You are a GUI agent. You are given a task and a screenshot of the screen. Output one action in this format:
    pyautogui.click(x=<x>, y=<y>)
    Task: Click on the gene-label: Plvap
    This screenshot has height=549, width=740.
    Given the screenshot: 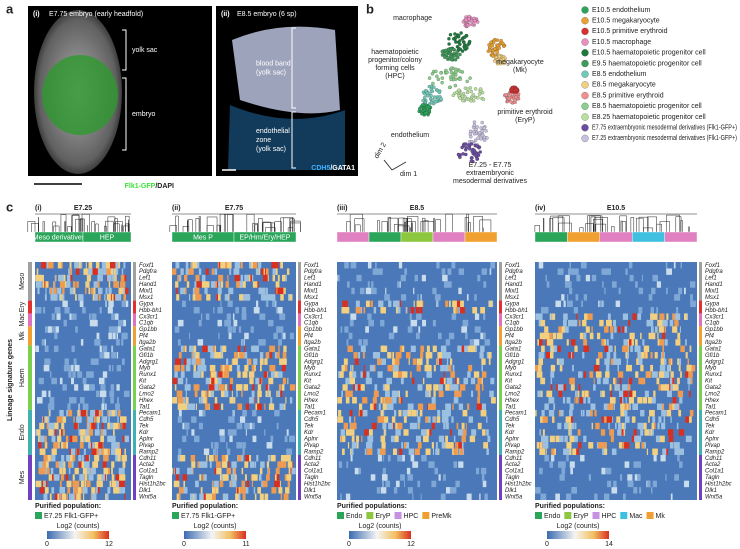 What is the action you would take?
    pyautogui.click(x=312, y=446)
    